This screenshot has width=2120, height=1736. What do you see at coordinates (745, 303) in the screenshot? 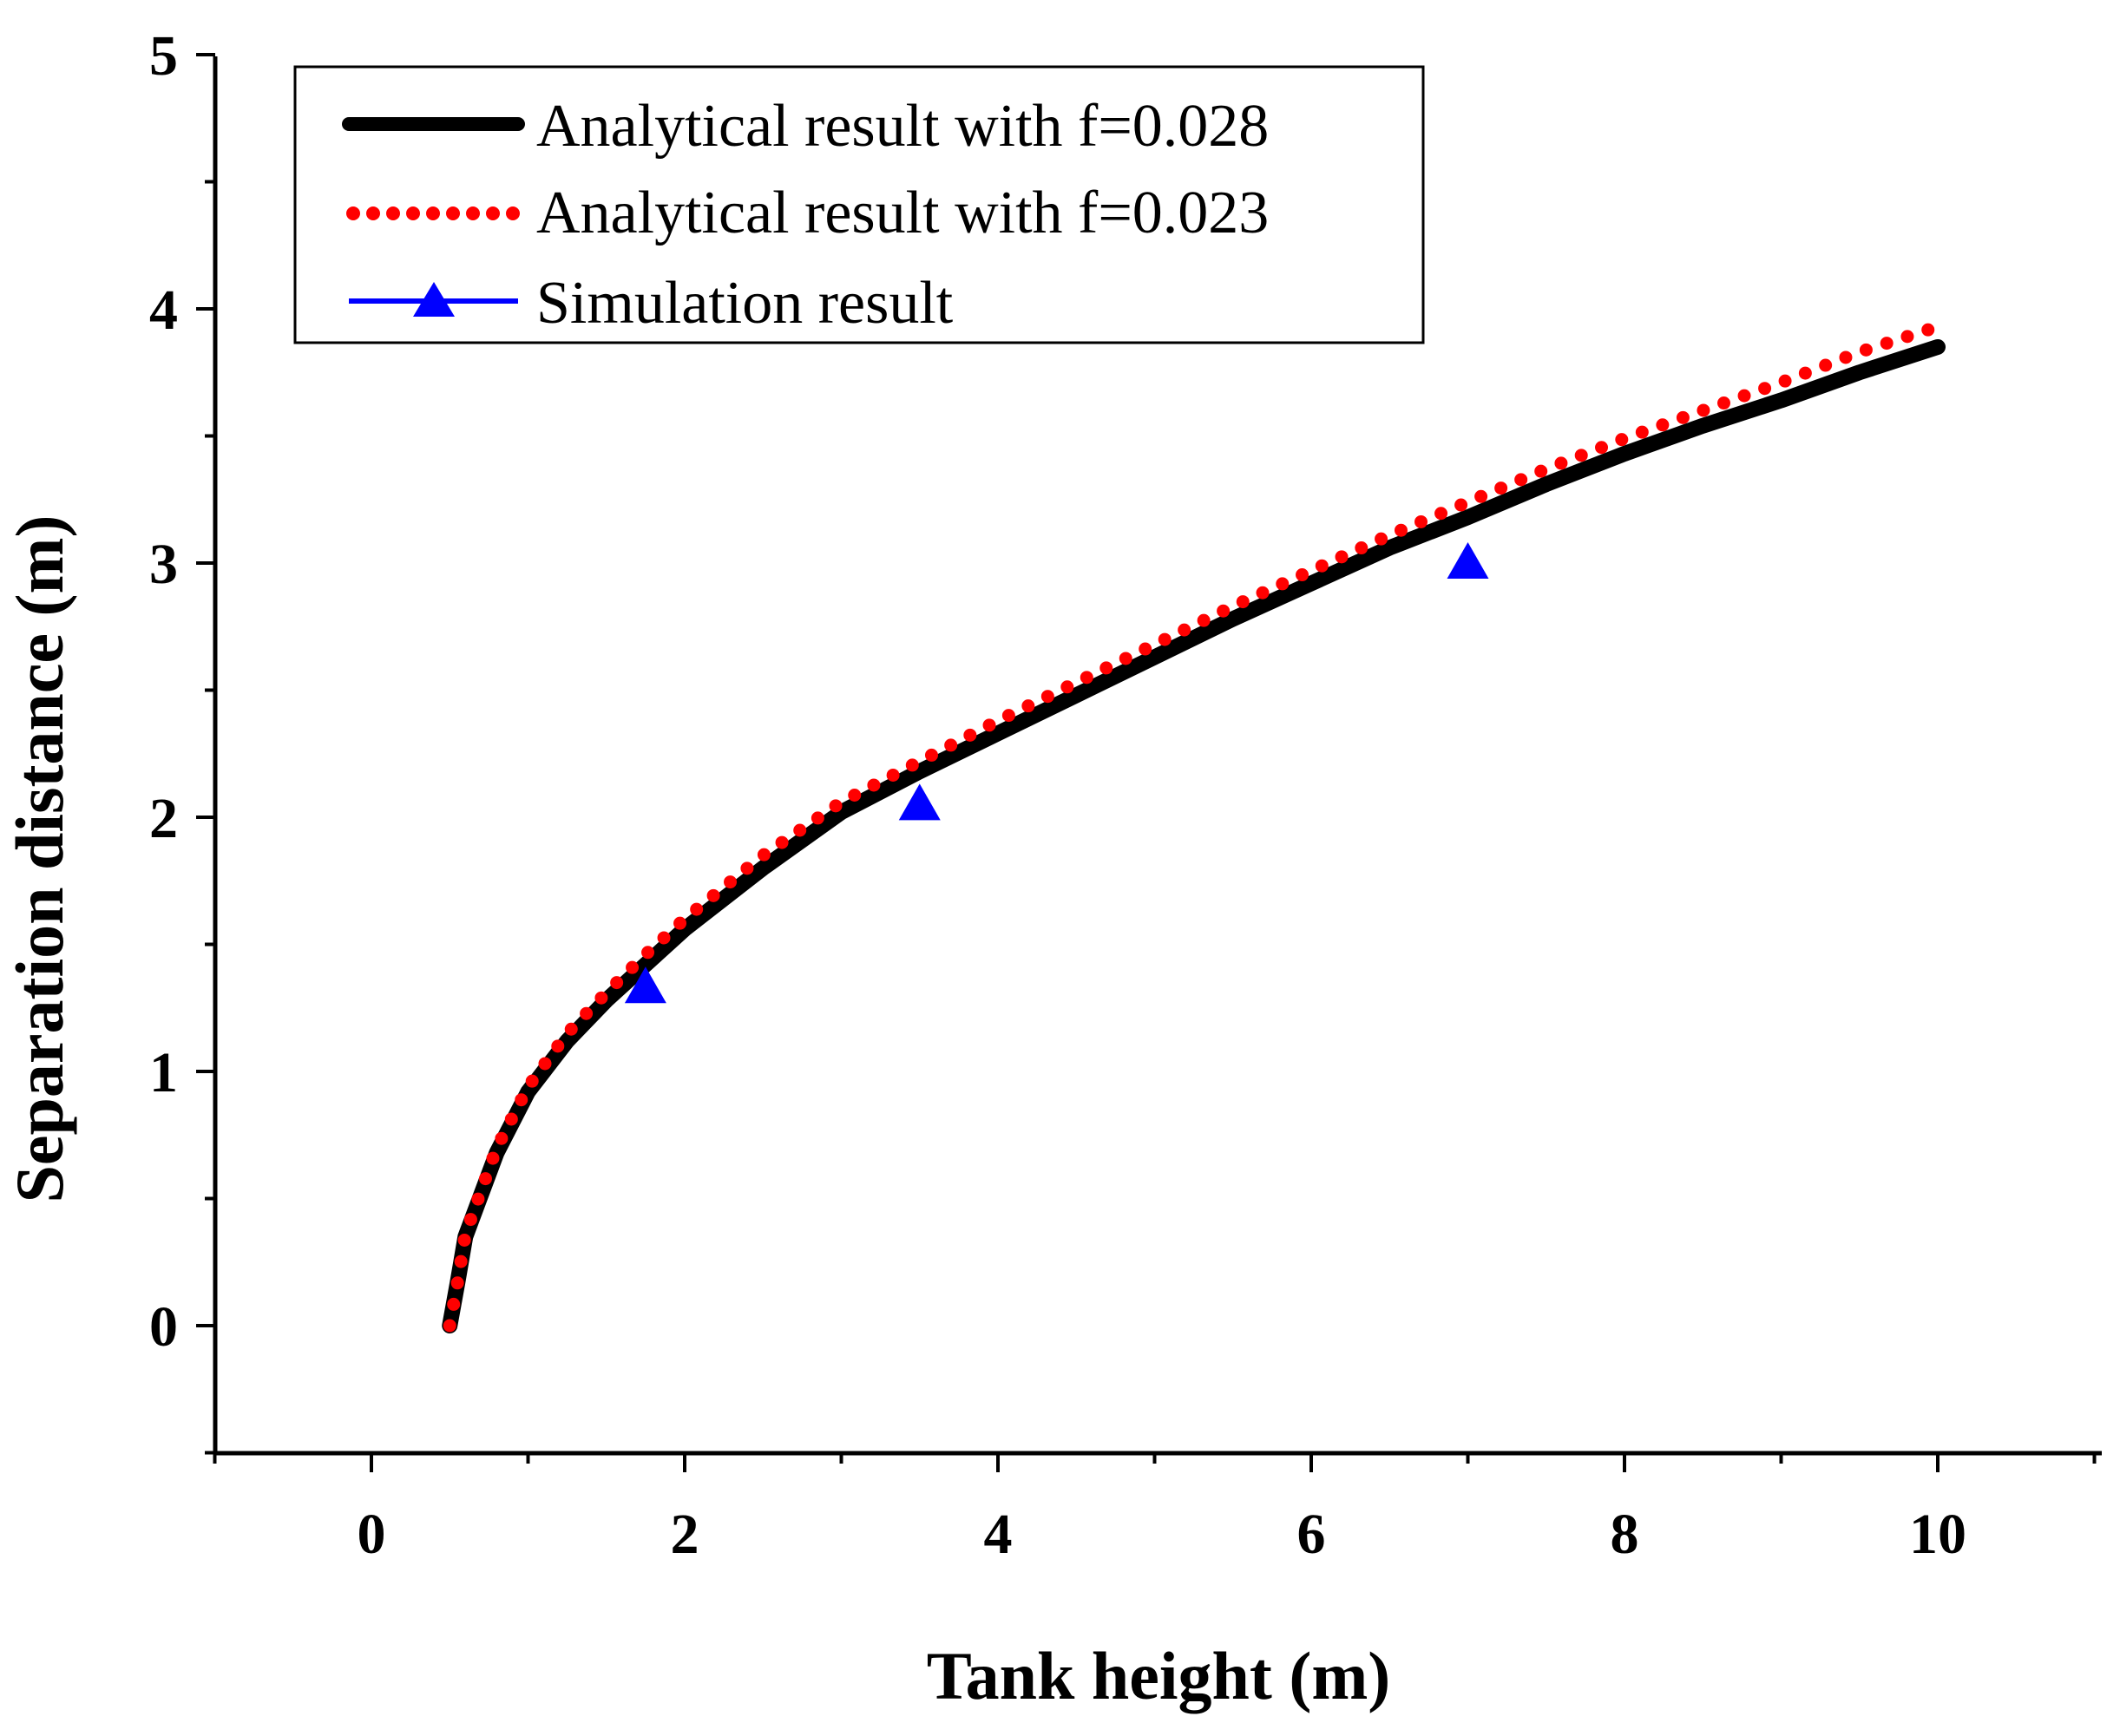
I see `legend-label-simulation: Simulation result` at bounding box center [745, 303].